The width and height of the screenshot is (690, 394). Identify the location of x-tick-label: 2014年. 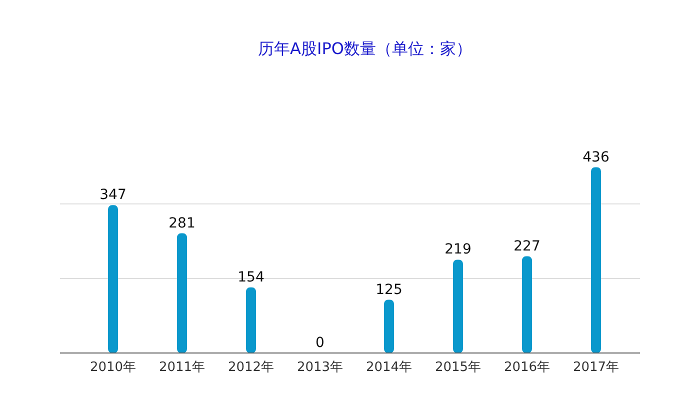
(389, 367).